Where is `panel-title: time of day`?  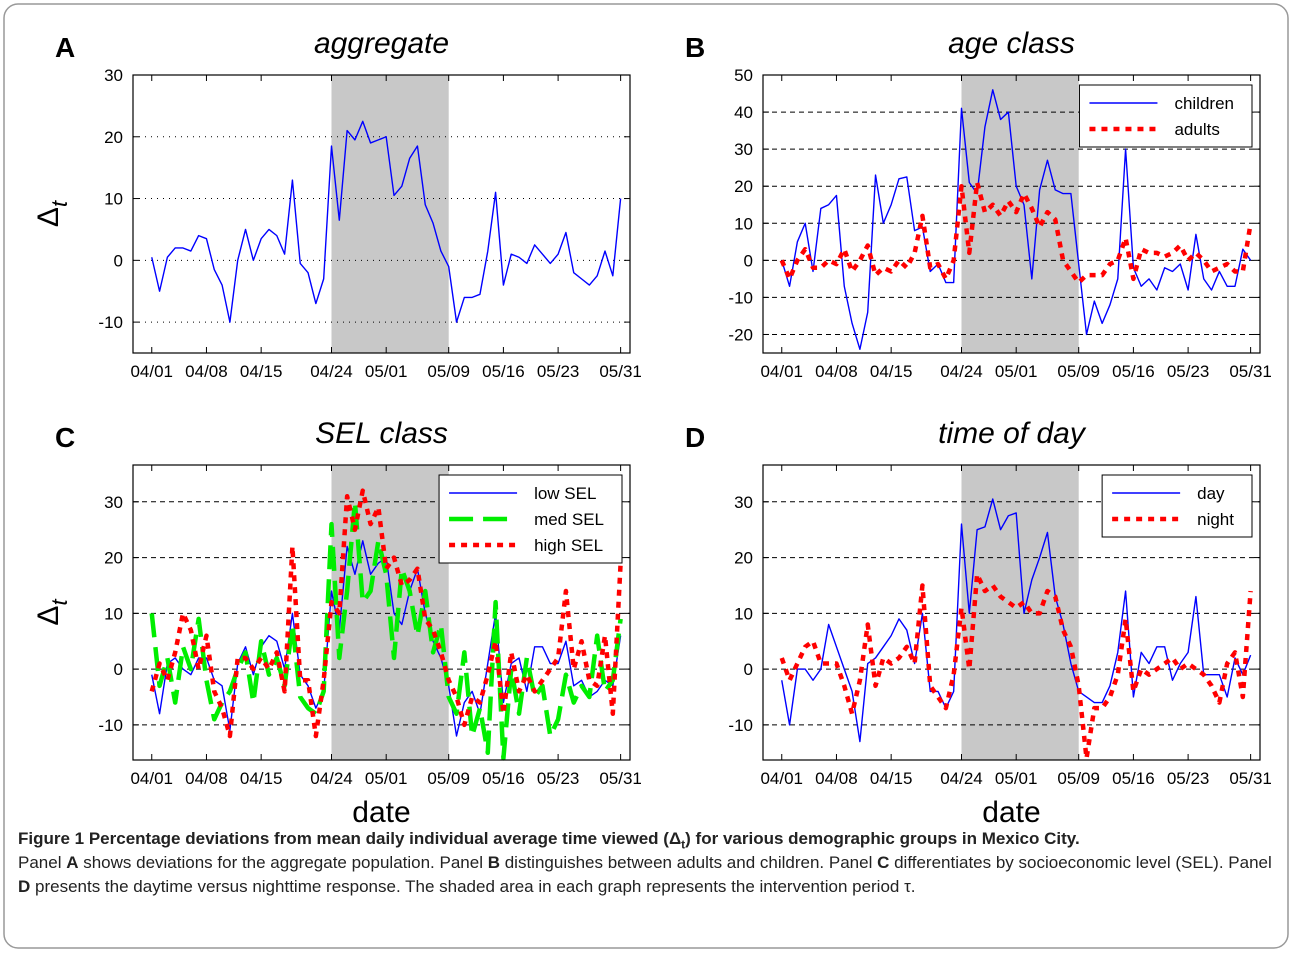
panel-title: time of day is located at coordinates (1012, 433).